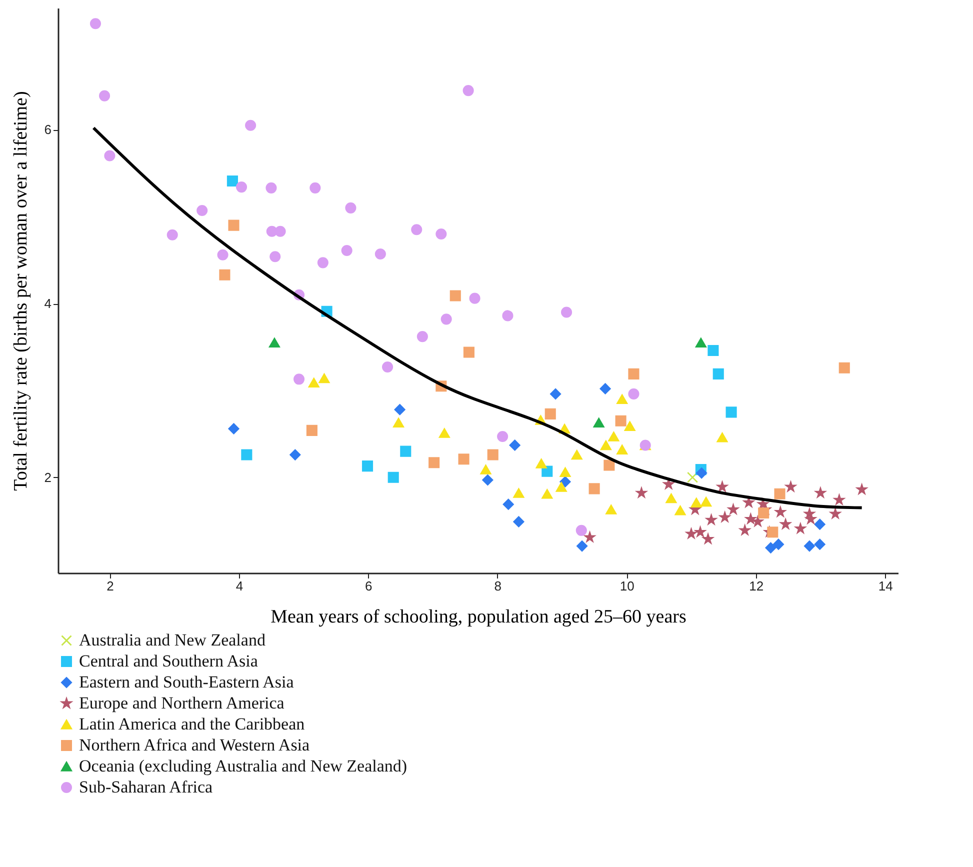 The height and width of the screenshot is (867, 973). What do you see at coordinates (240, 586) in the screenshot?
I see `x-tick-label: 4` at bounding box center [240, 586].